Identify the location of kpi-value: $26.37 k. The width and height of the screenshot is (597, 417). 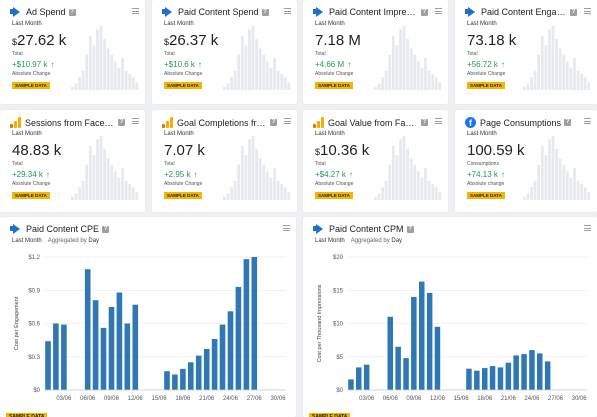
(191, 40).